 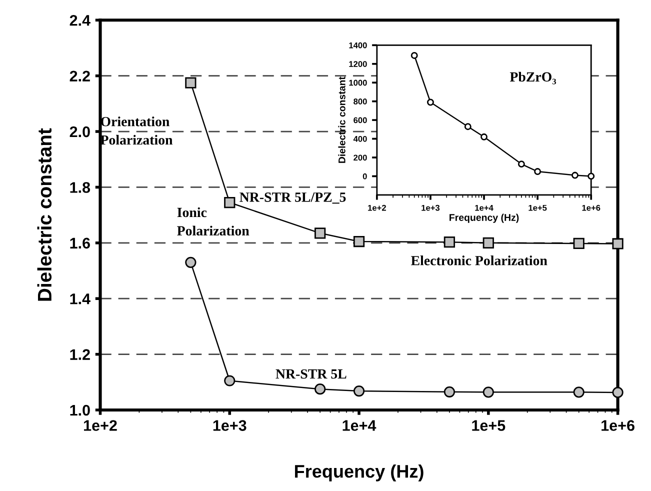 I want to click on annotation: Electronic Polarization, so click(x=479, y=261).